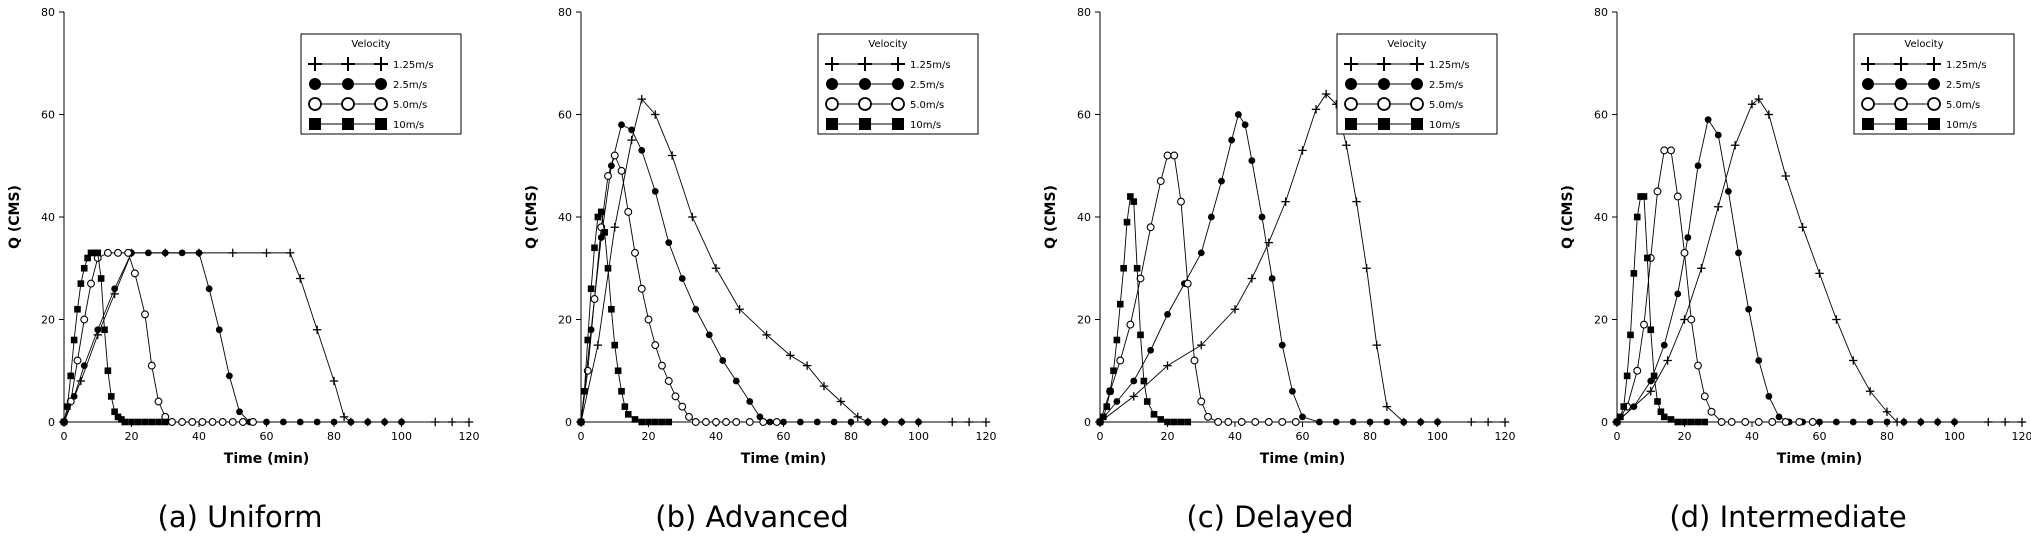 The height and width of the screenshot is (539, 2031). I want to click on legend-label: 2.5m/s, so click(1963, 85).